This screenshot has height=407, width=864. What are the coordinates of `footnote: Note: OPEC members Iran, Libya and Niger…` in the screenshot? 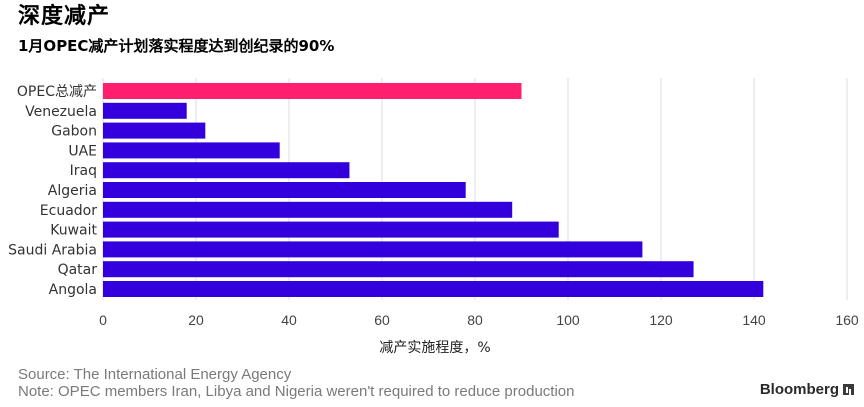 It's located at (296, 391).